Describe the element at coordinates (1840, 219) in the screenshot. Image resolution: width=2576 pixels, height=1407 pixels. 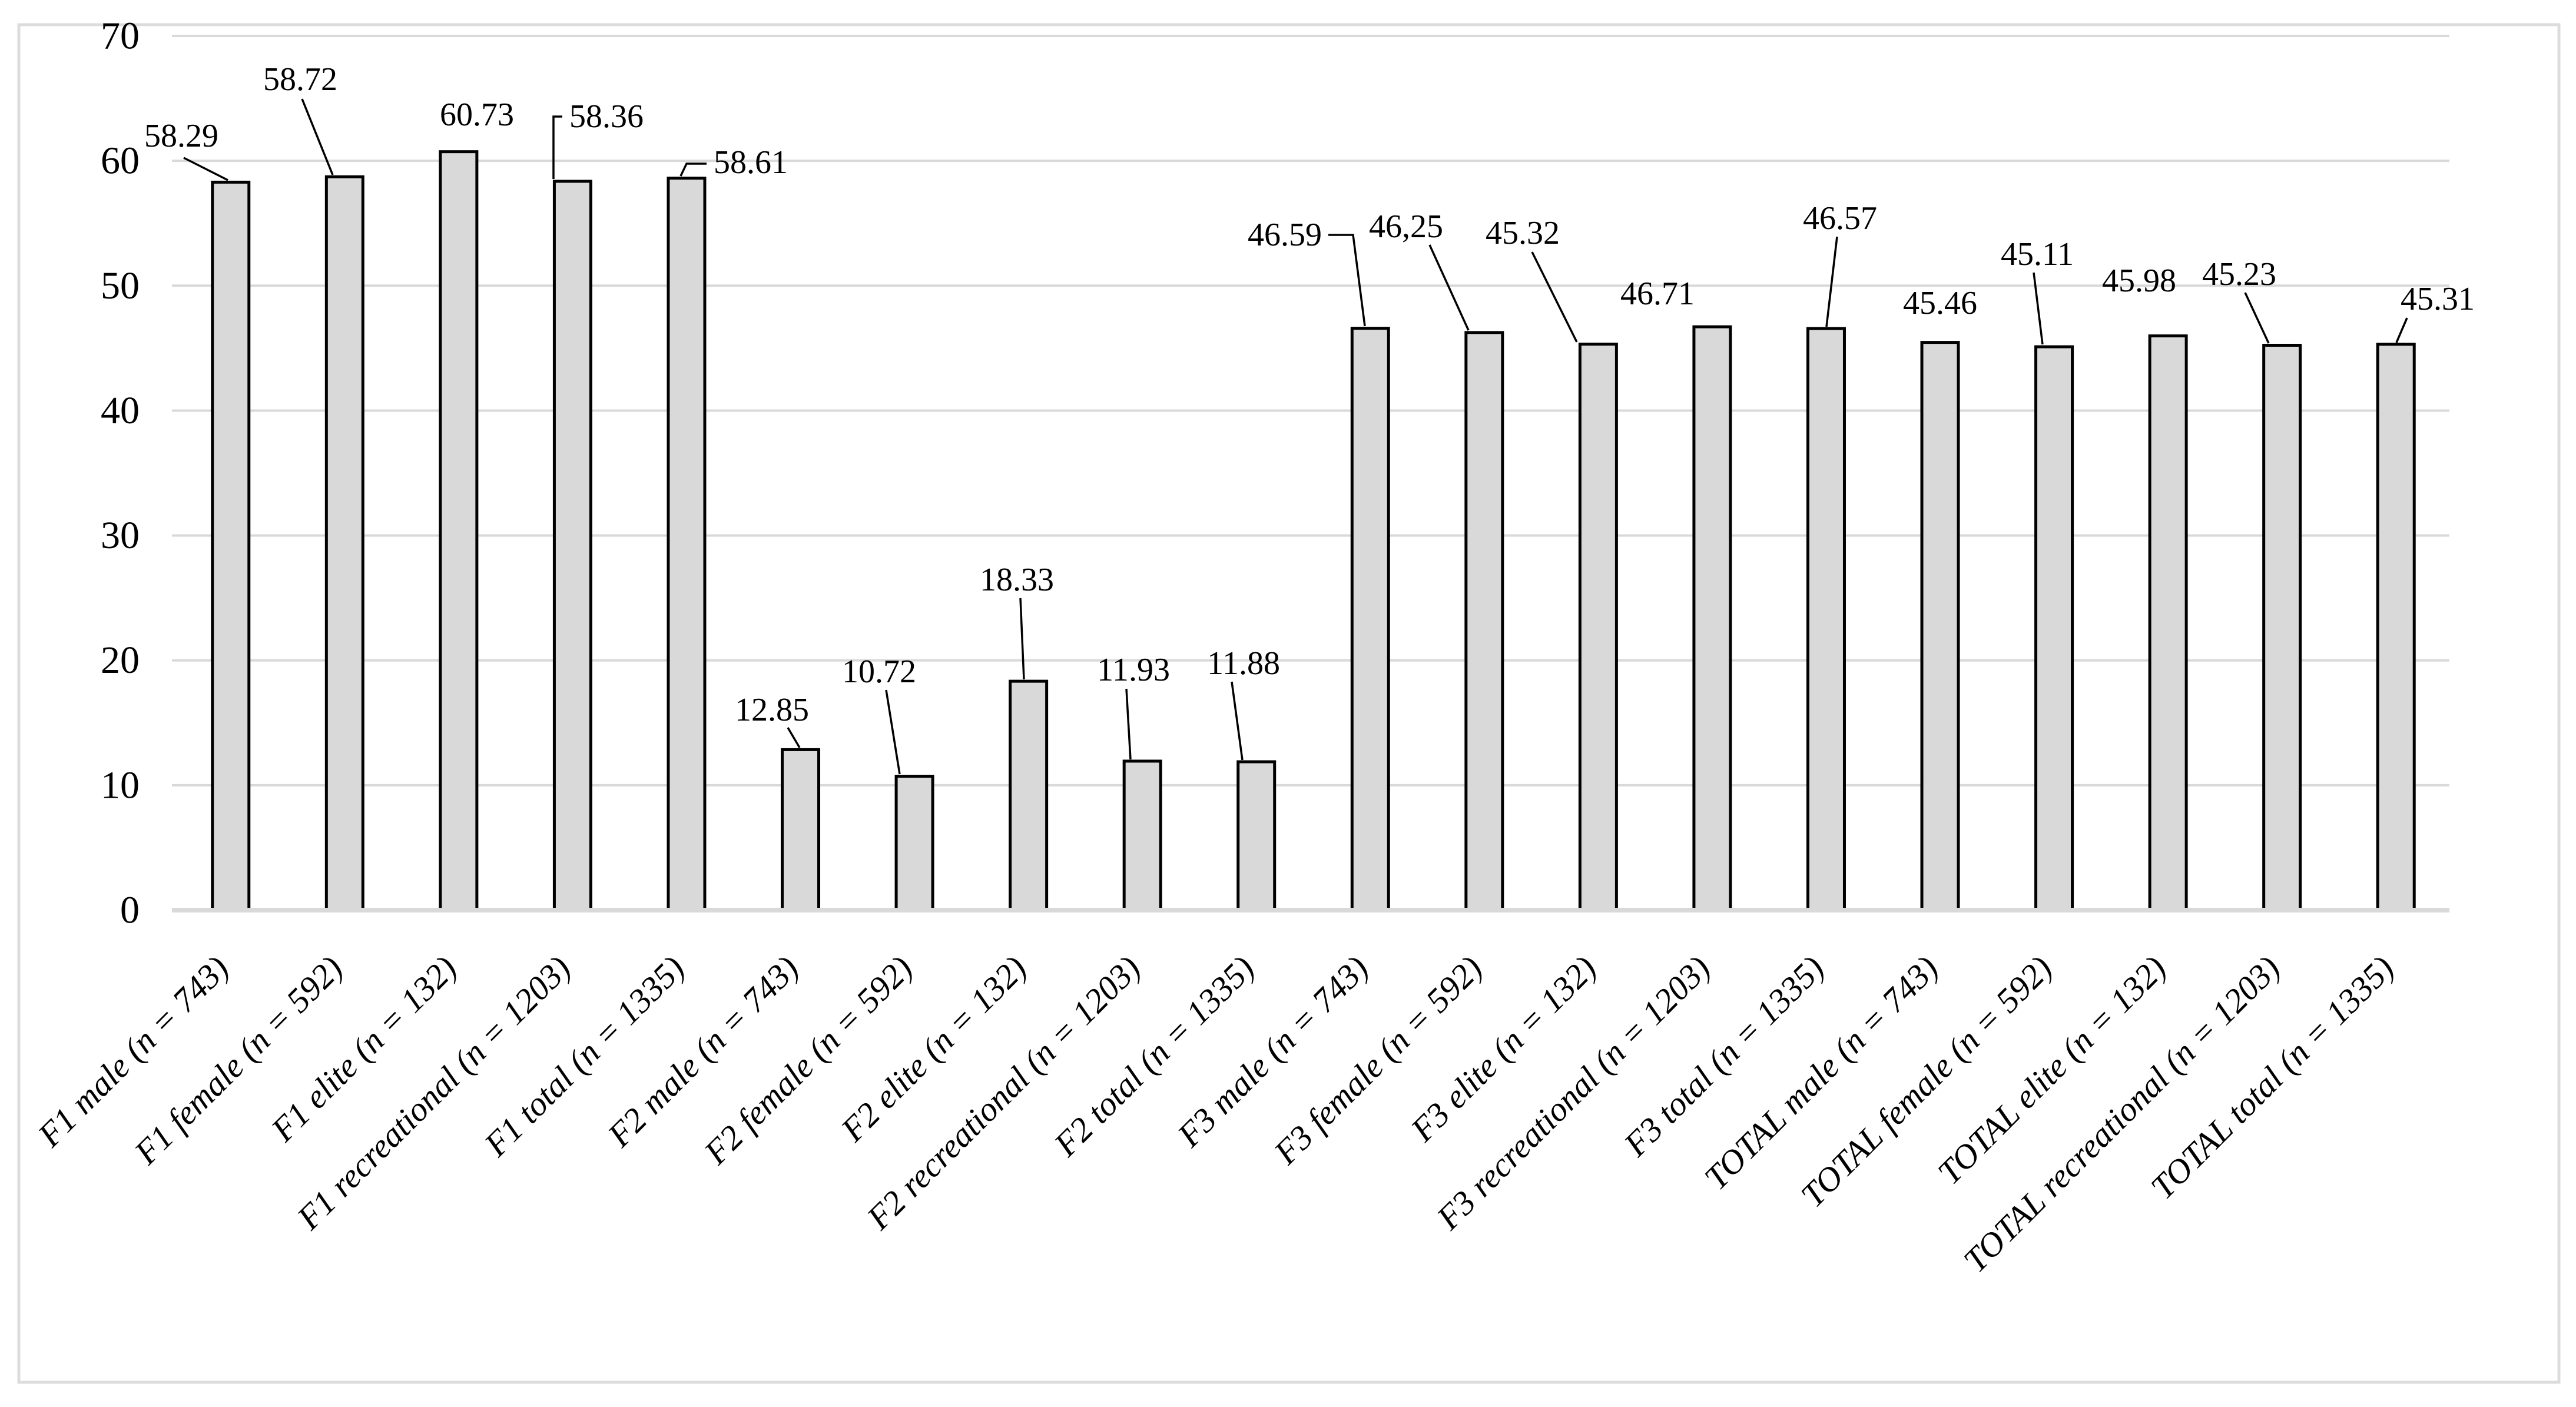
I see `data-label: 46.57` at that location.